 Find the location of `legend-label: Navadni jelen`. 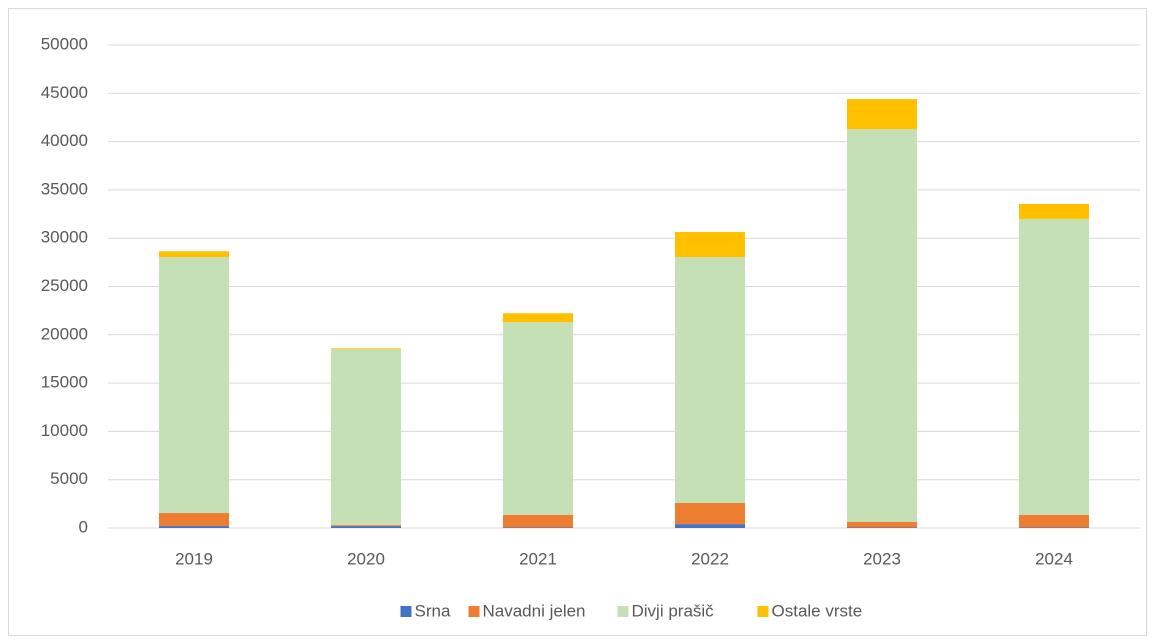

legend-label: Navadni jelen is located at coordinates (534, 610).